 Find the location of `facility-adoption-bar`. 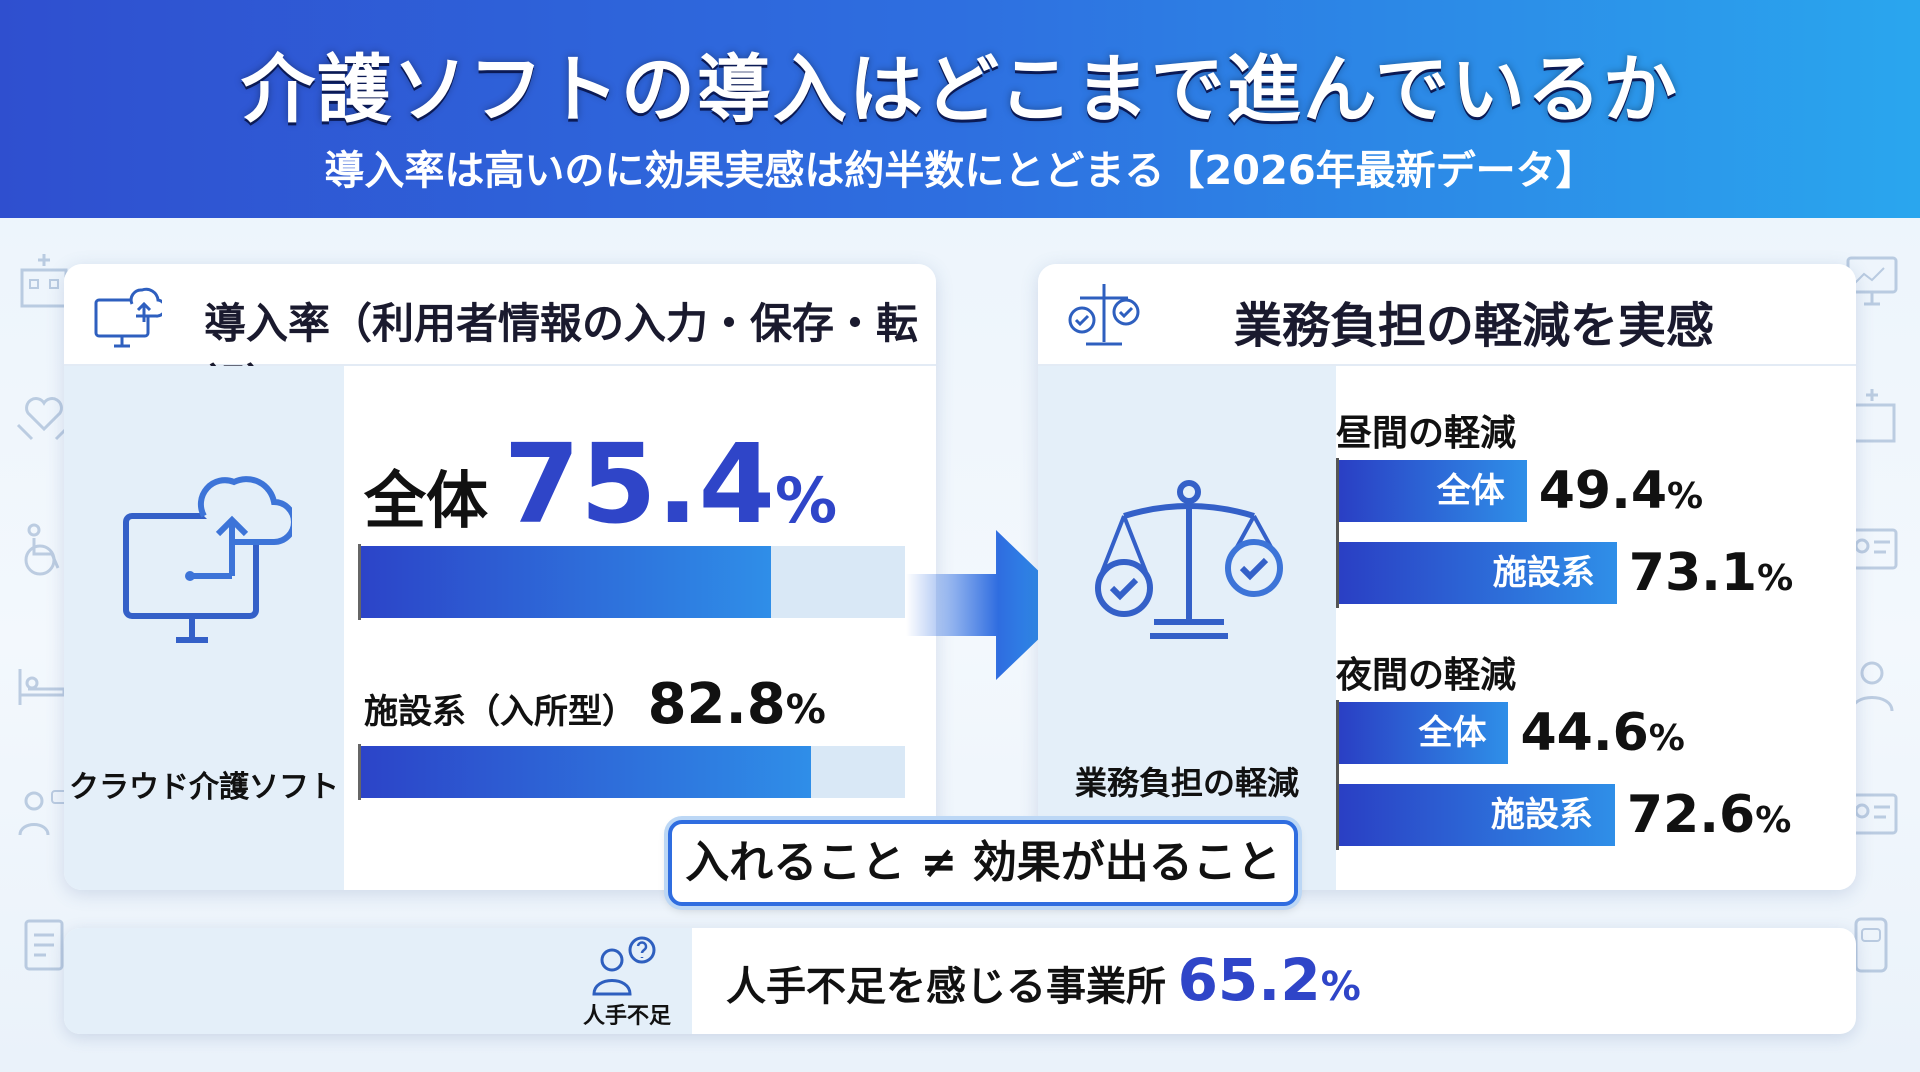

facility-adoption-bar is located at coordinates (633, 772).